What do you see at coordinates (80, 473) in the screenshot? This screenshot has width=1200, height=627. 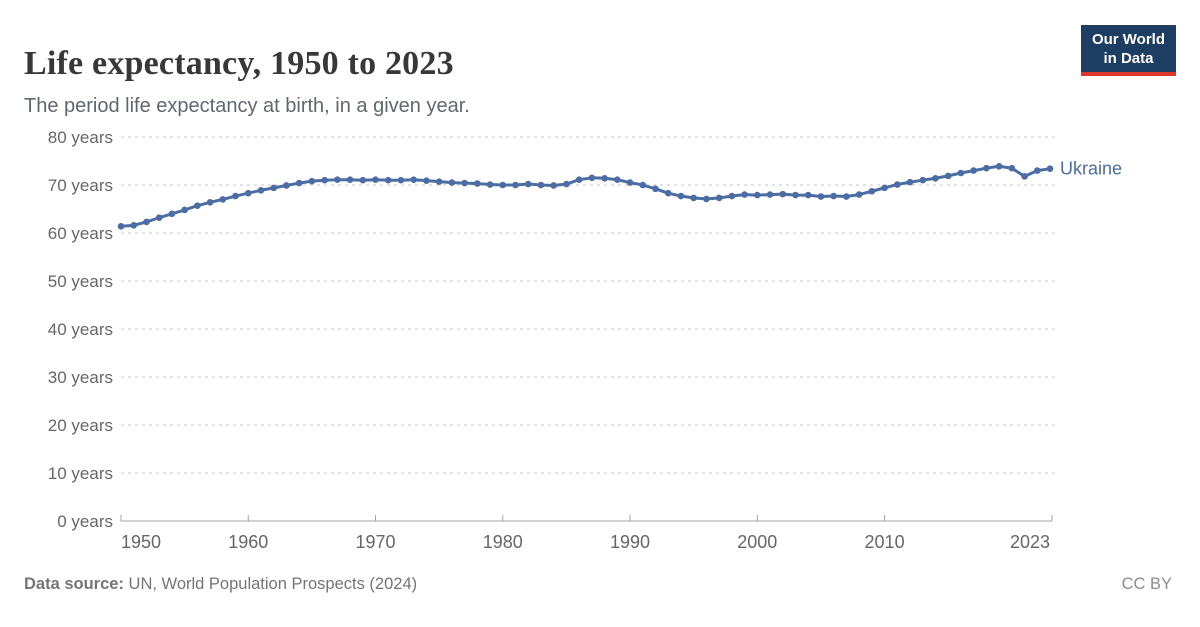 I see `y-tick-label: 10 years` at bounding box center [80, 473].